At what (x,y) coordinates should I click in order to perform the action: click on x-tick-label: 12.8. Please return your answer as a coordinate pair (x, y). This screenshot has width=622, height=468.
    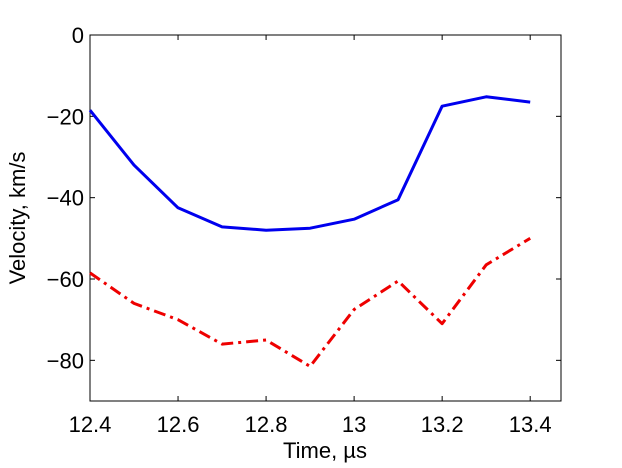
    Looking at the image, I should click on (266, 424).